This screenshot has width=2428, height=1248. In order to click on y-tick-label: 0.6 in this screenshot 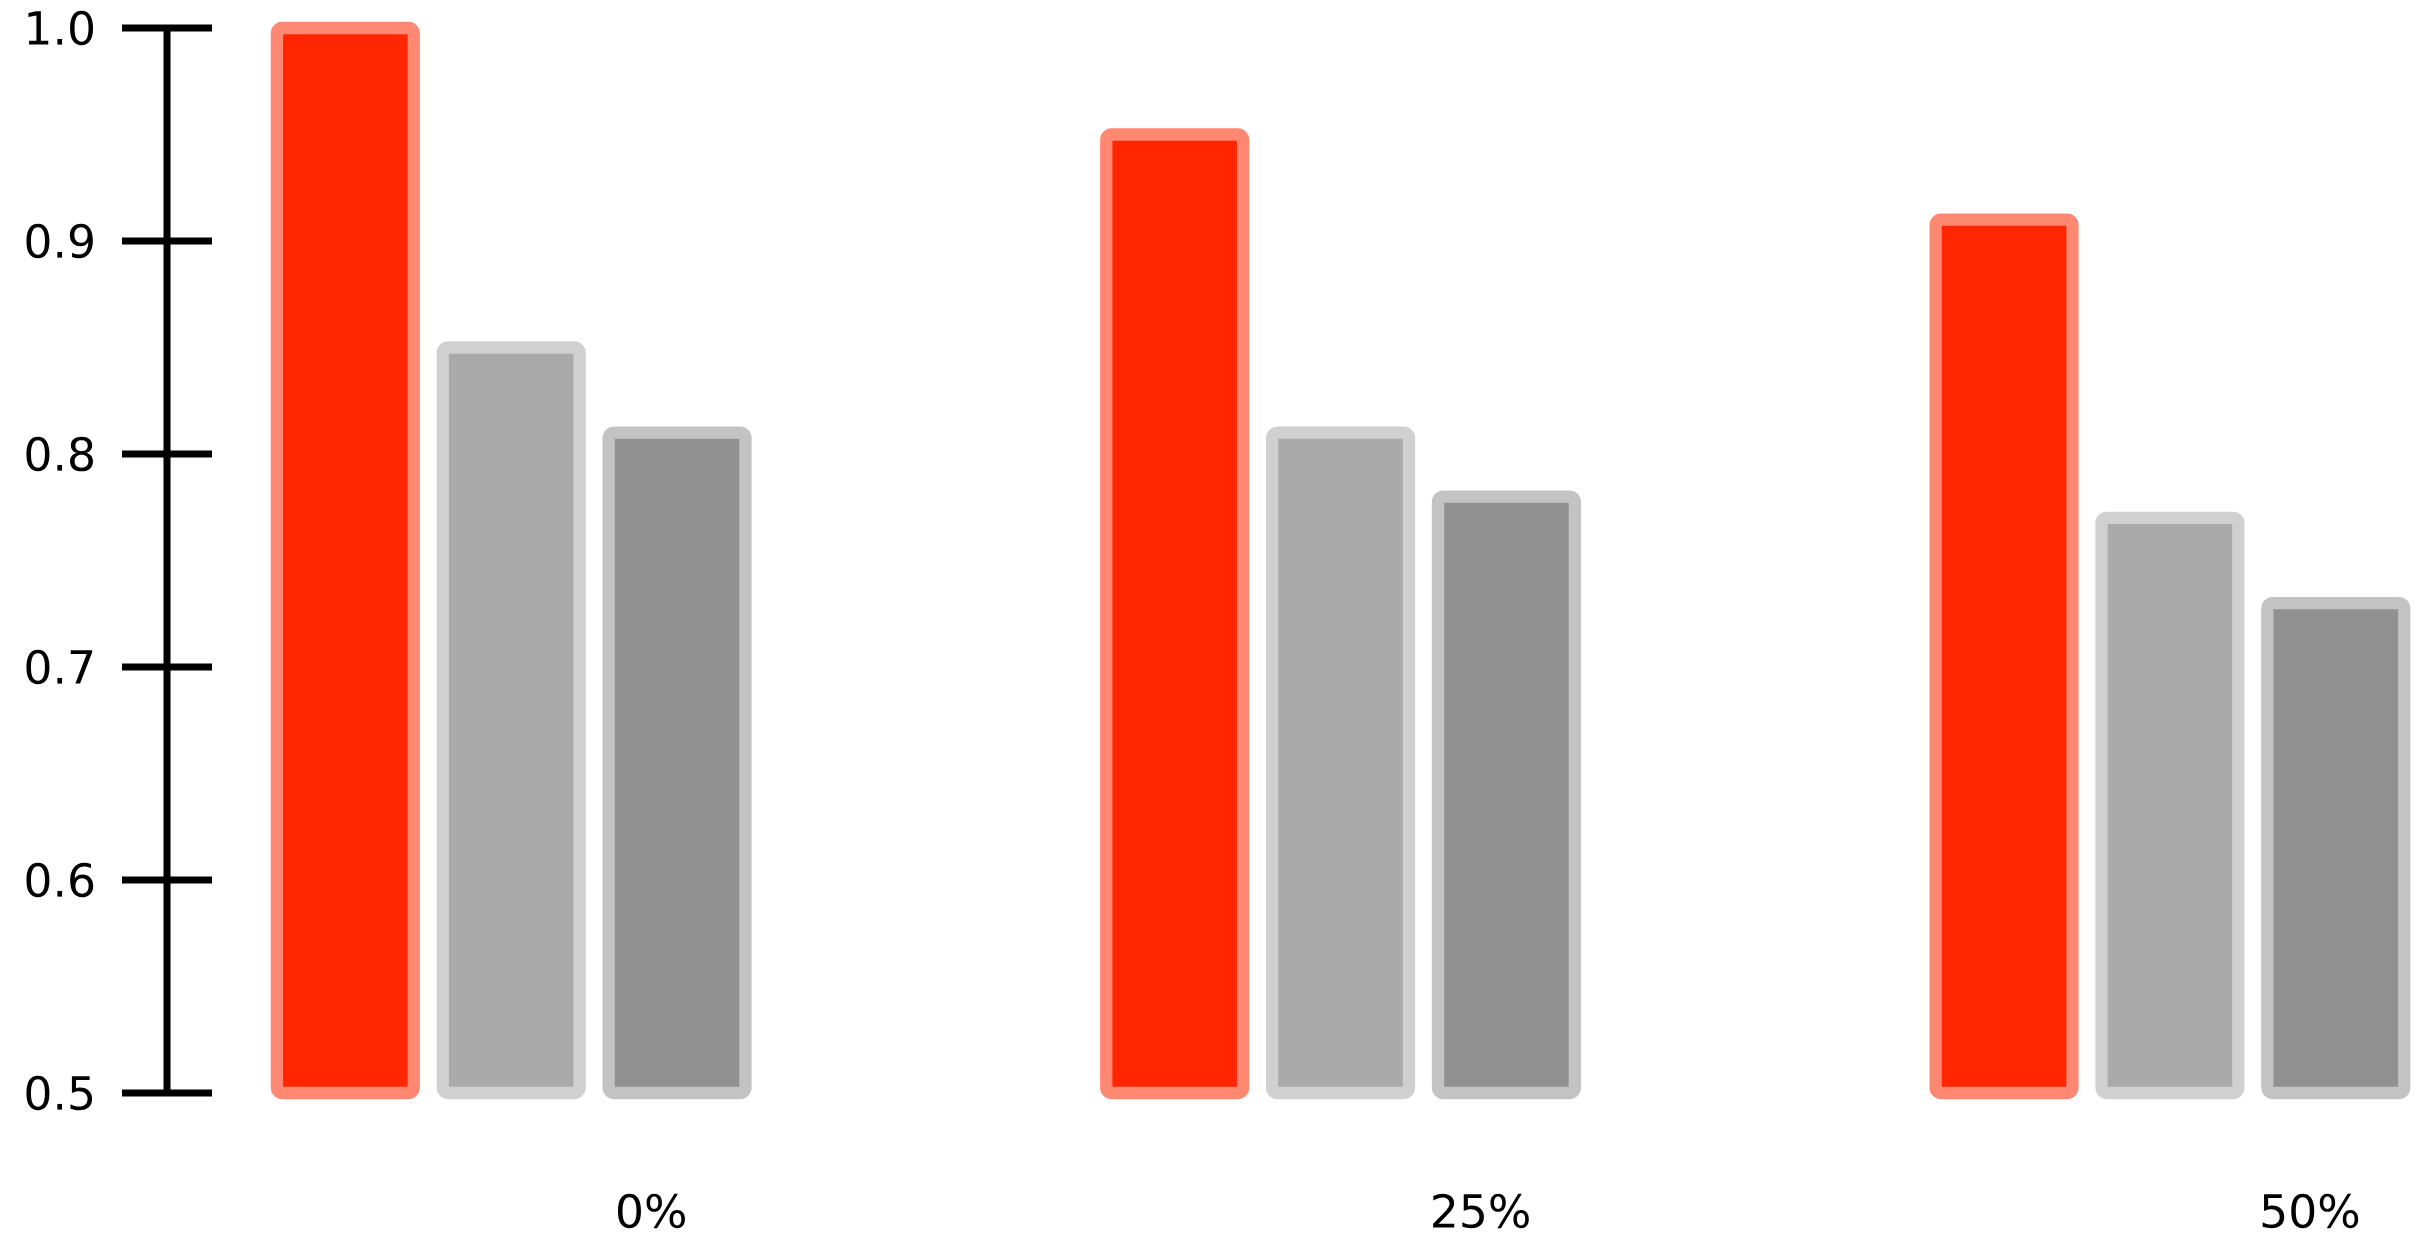, I will do `click(60, 880)`.